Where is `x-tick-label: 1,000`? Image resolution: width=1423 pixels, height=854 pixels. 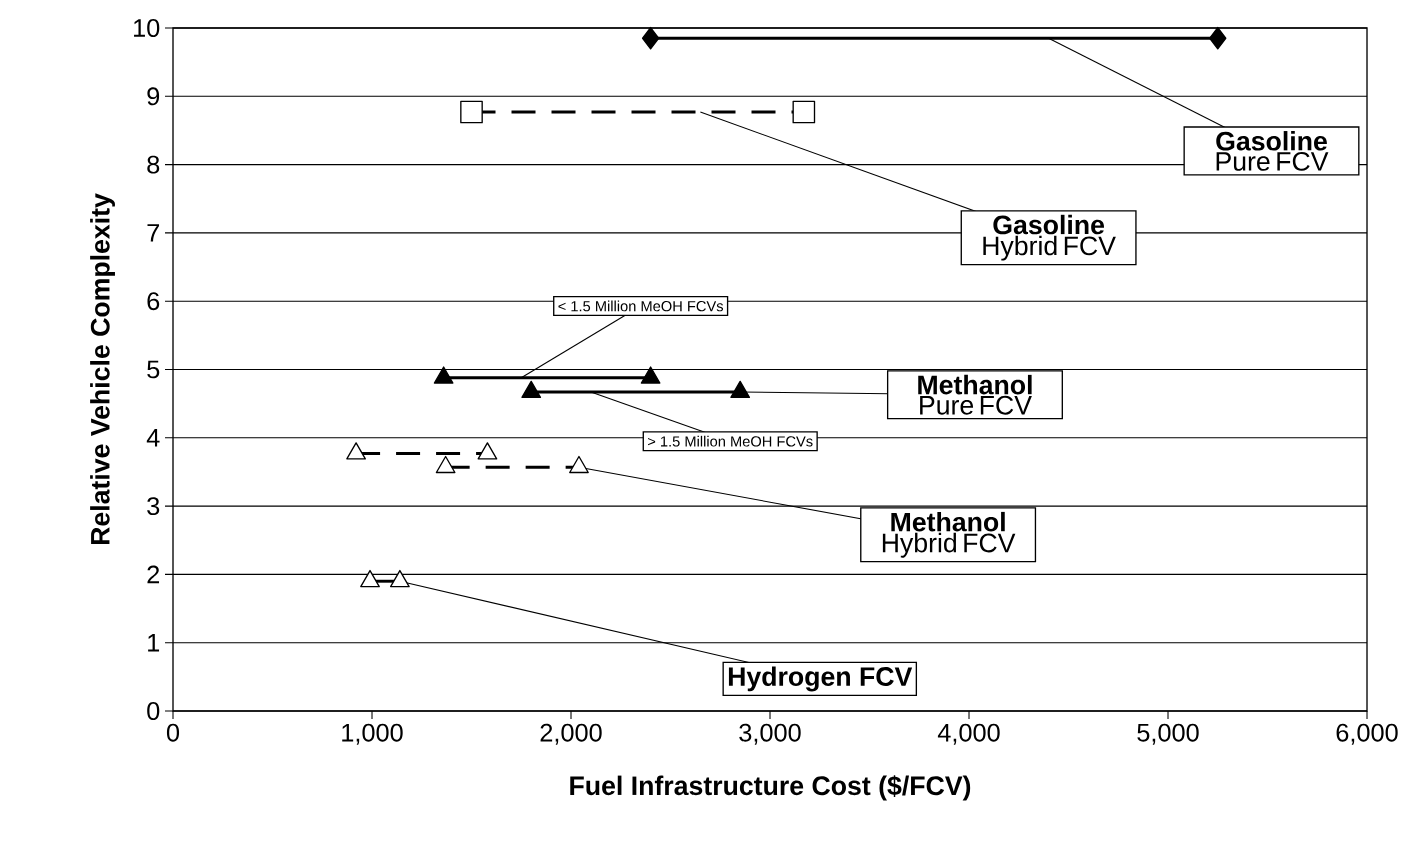 x-tick-label: 1,000 is located at coordinates (372, 734).